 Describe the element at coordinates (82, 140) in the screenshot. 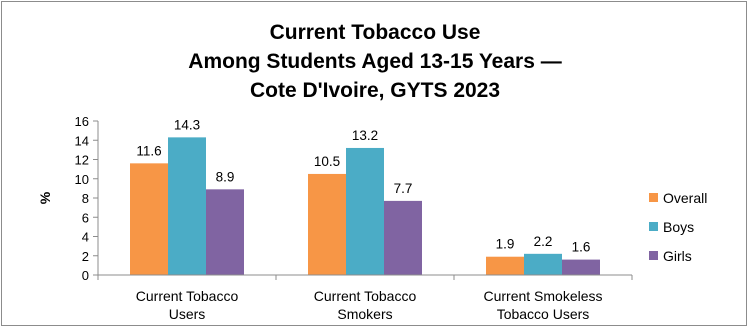

I see `y-tick-label: 14` at that location.